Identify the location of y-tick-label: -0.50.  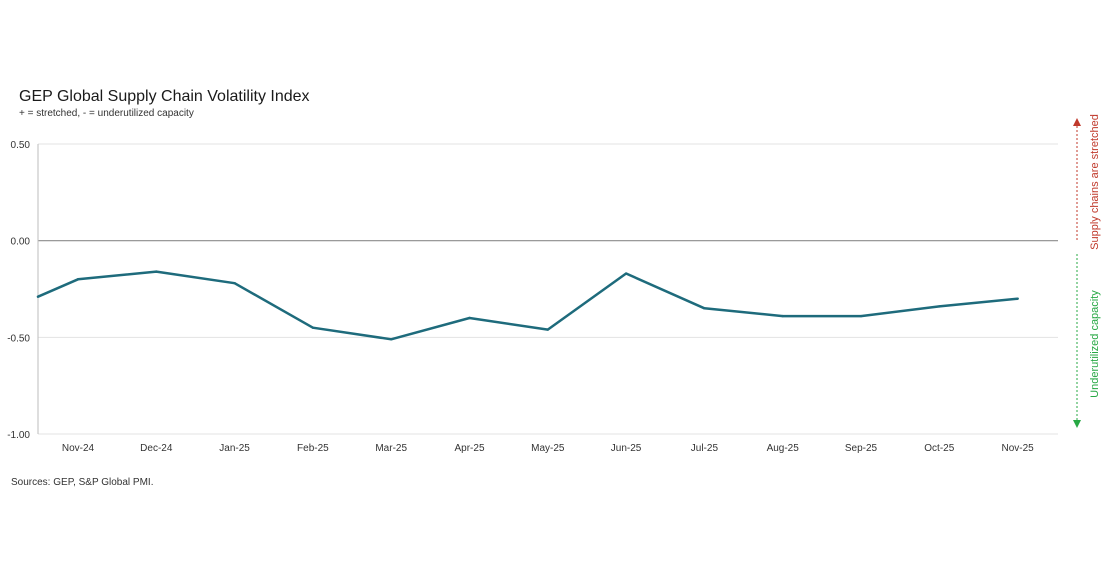
(18, 338).